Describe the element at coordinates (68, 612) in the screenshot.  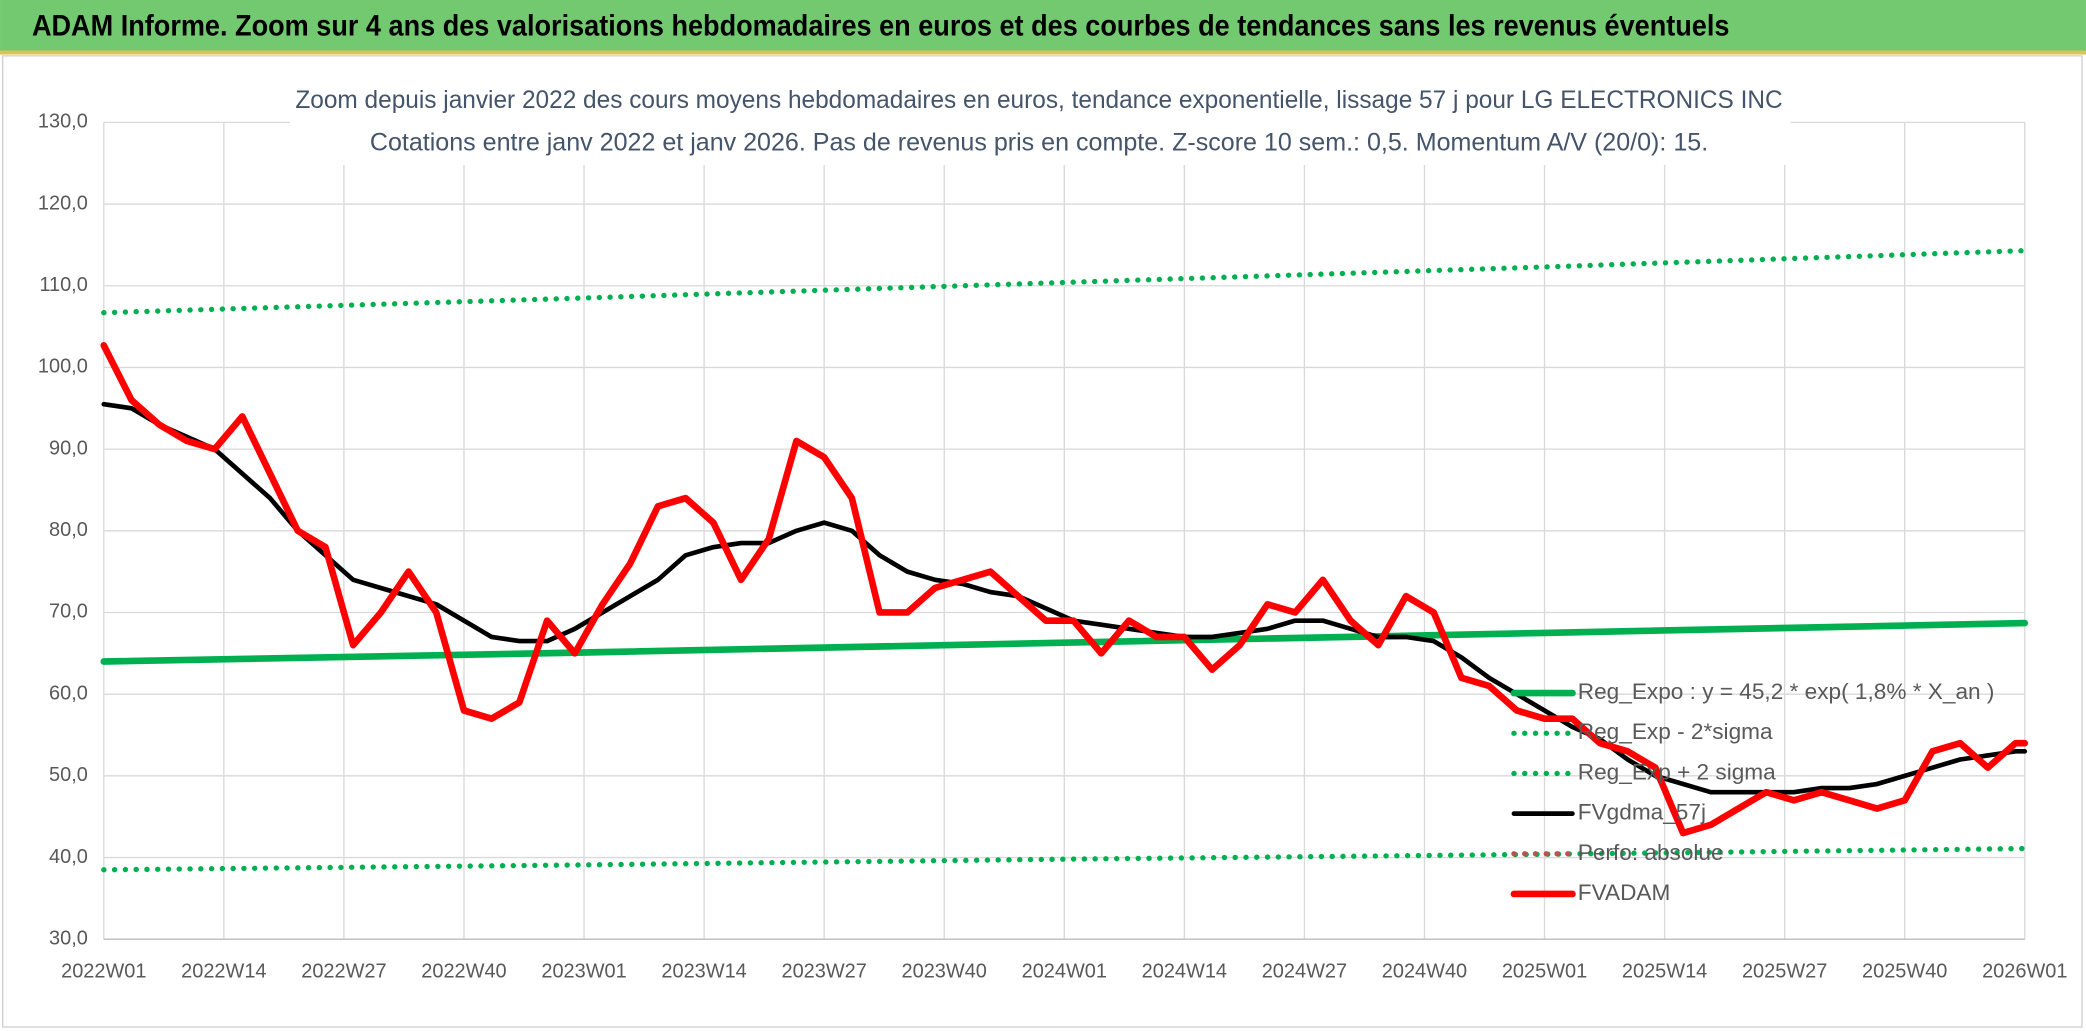
I see `y-tick-label: 70,0` at that location.